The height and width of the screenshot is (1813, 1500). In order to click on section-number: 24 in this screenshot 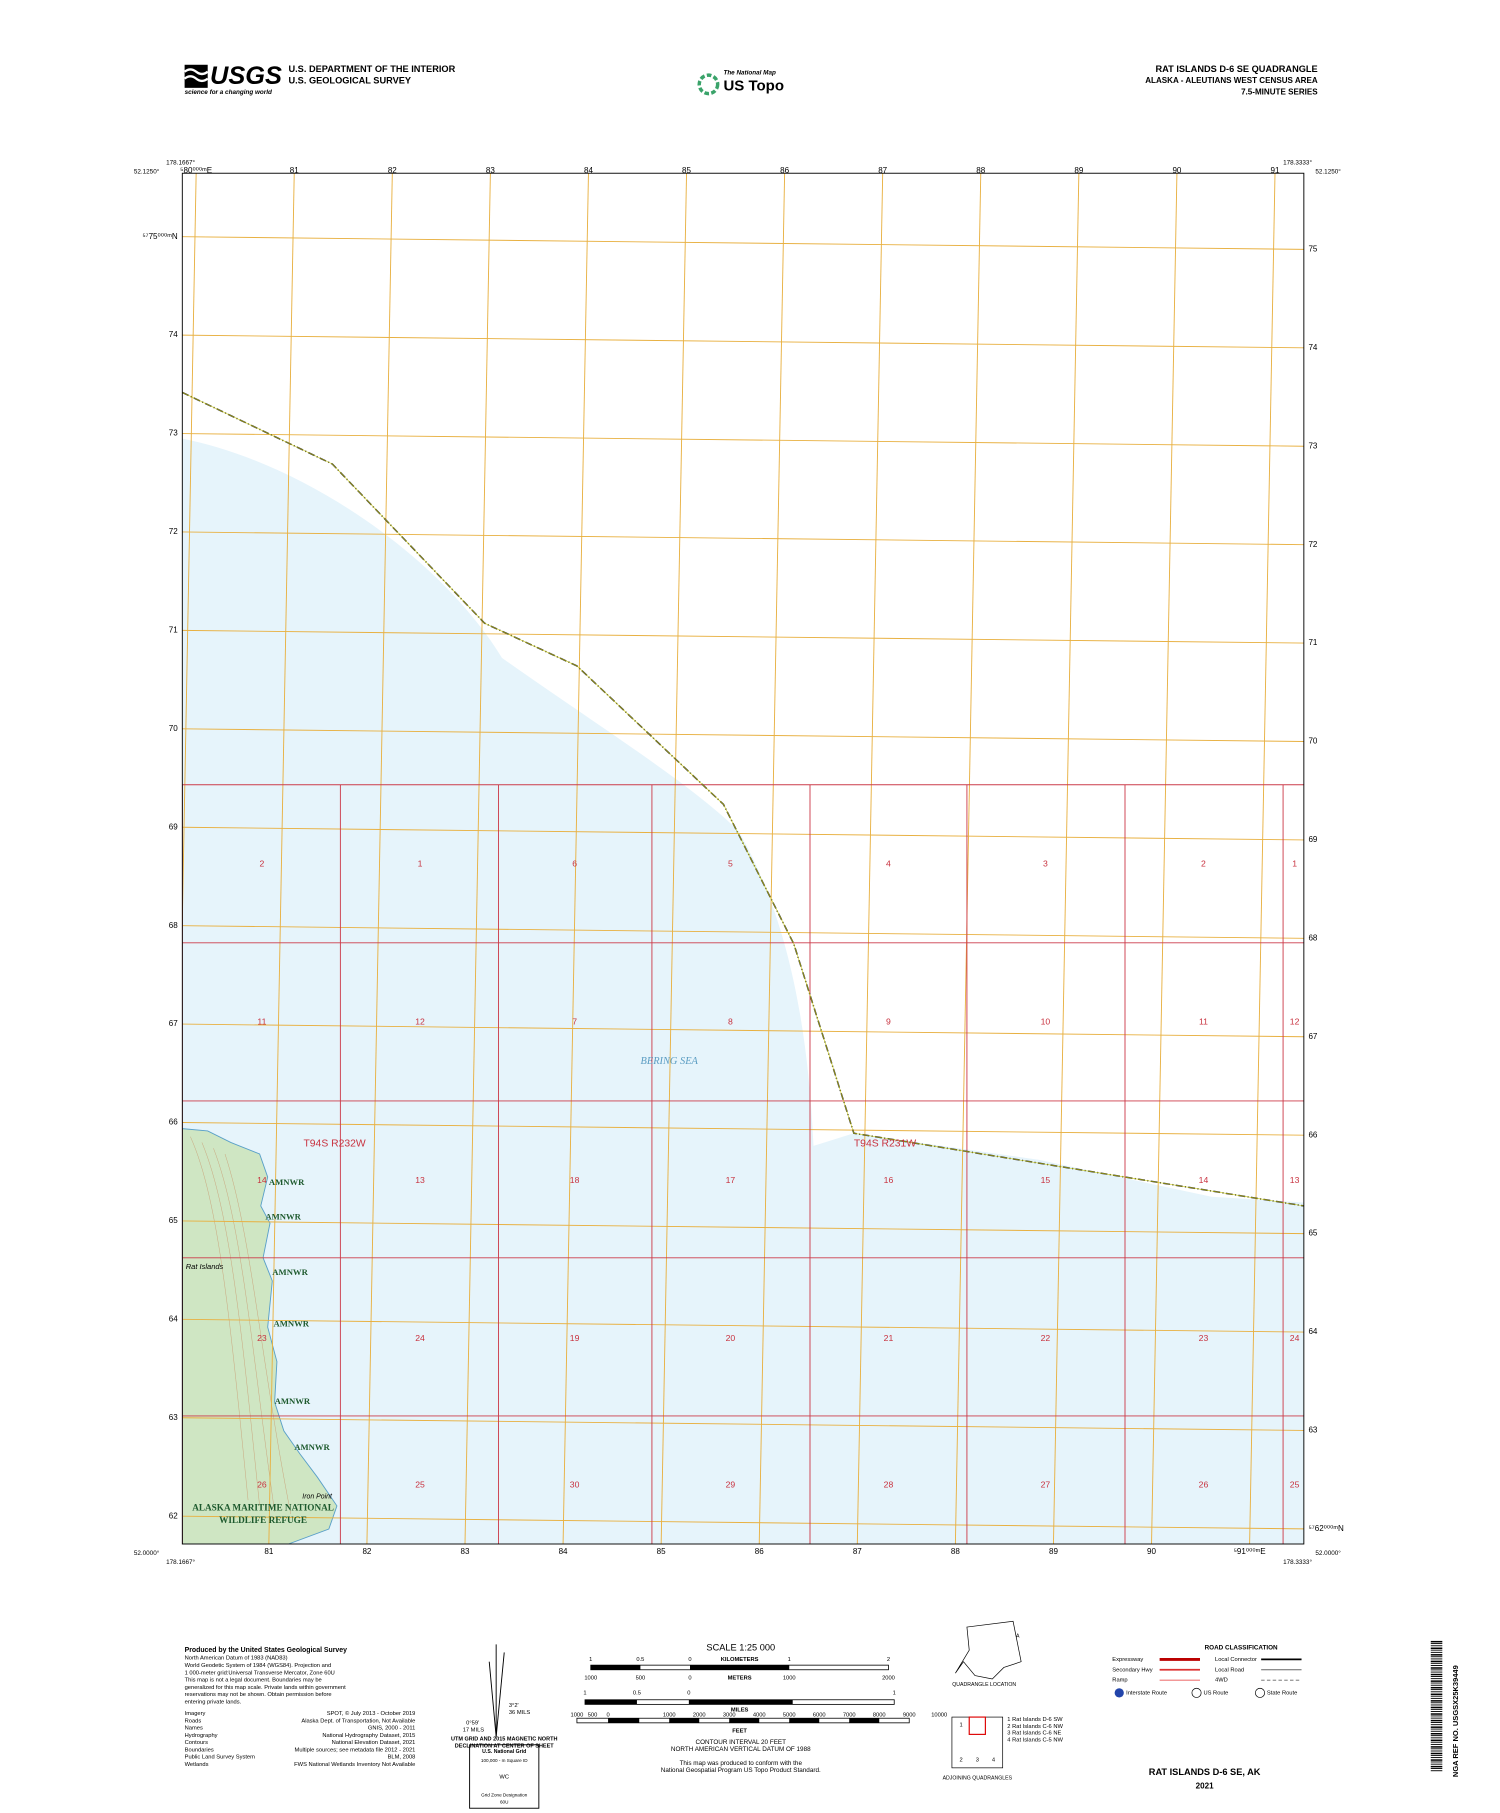, I will do `click(420, 1338)`.